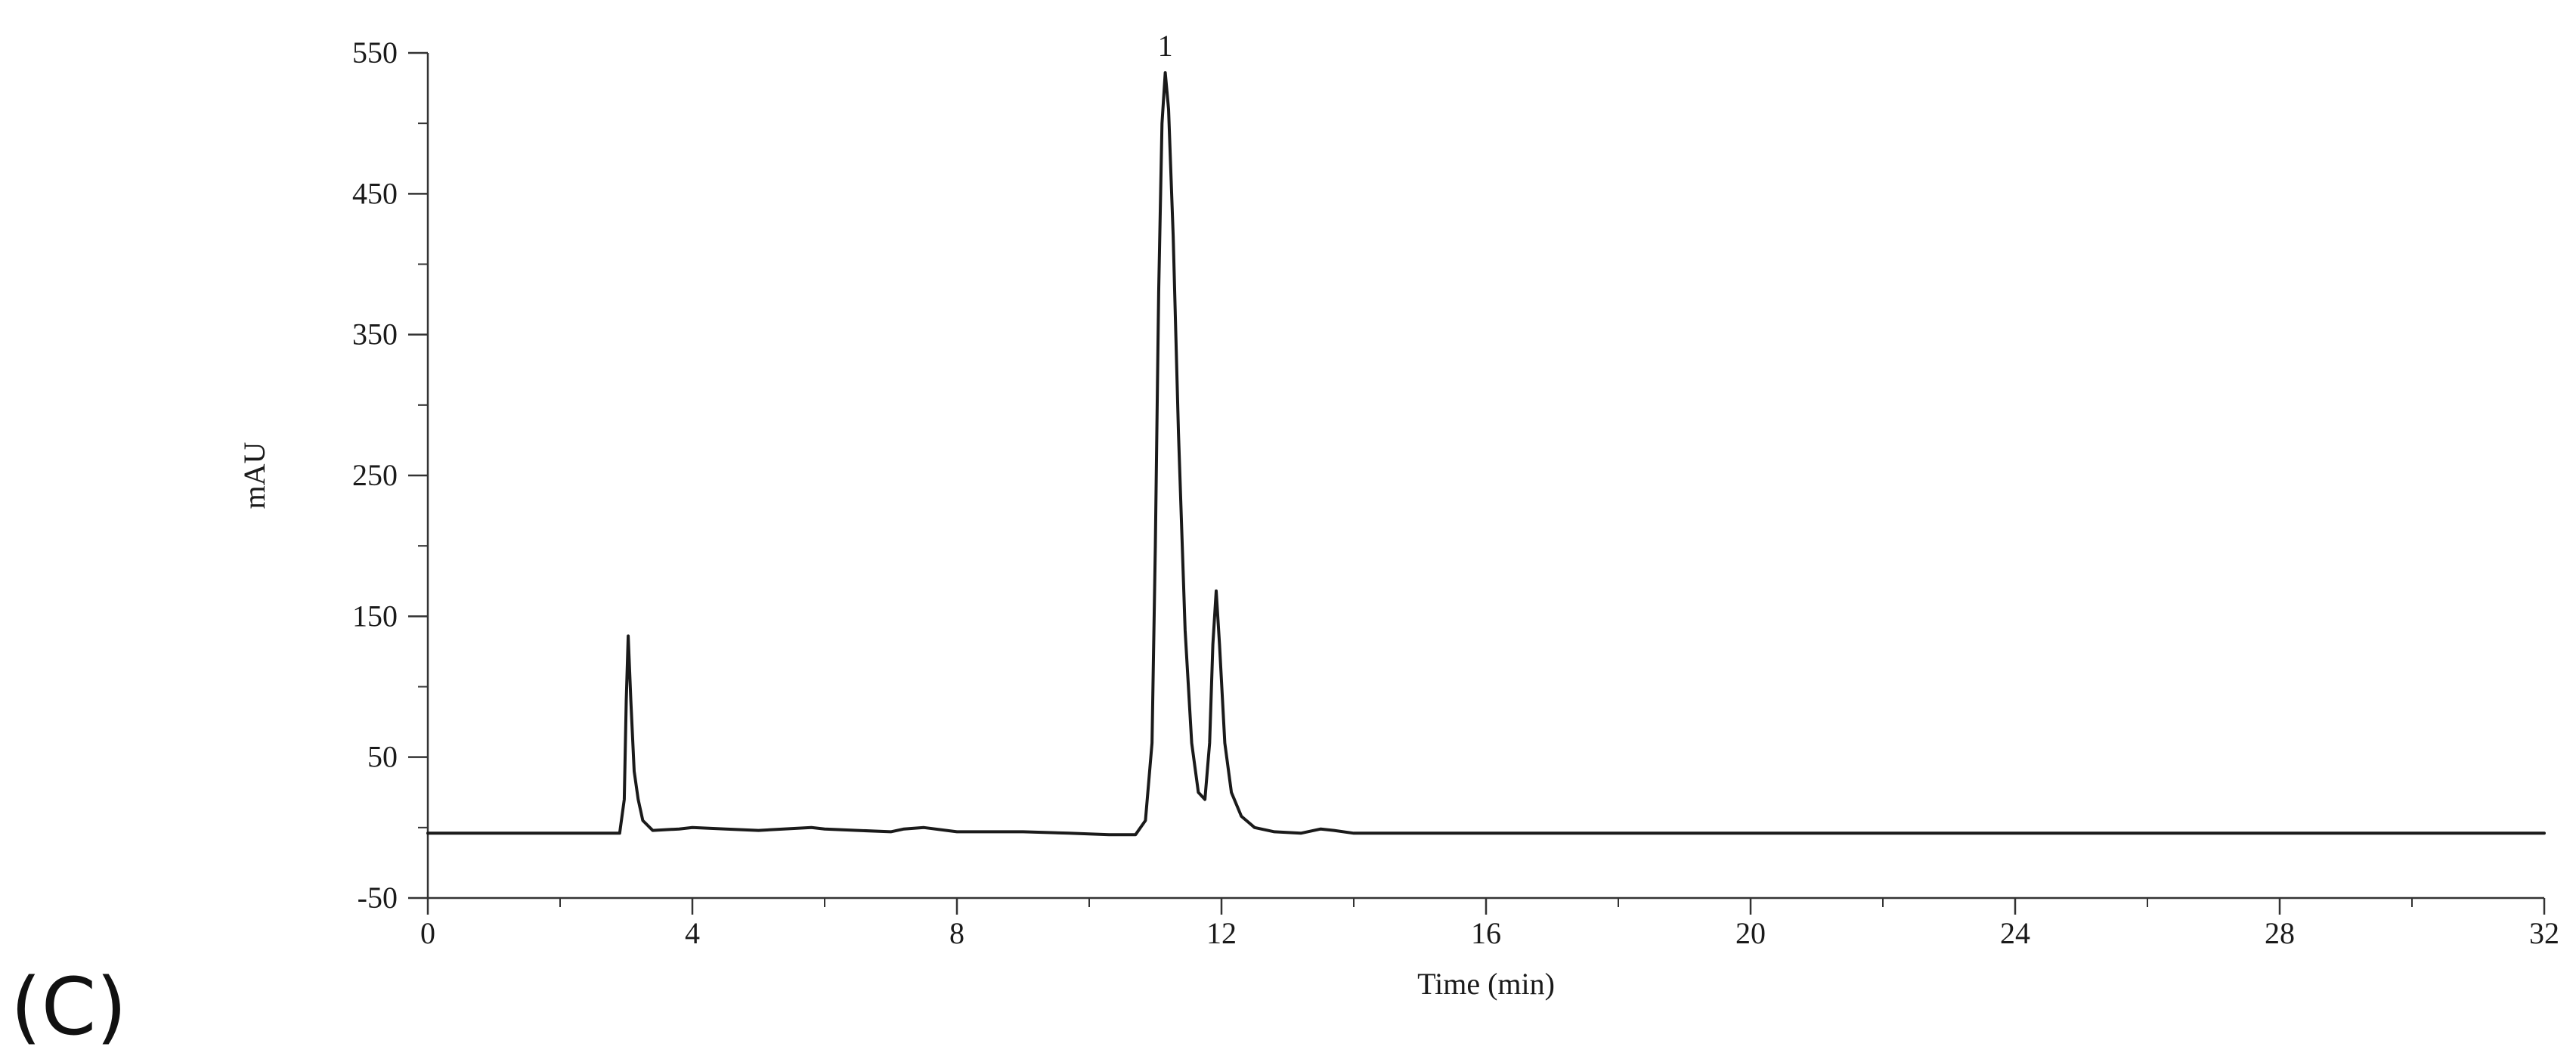 Image resolution: width=2576 pixels, height=1059 pixels. Describe the element at coordinates (69, 1007) in the screenshot. I see `panel-label: (C)` at that location.